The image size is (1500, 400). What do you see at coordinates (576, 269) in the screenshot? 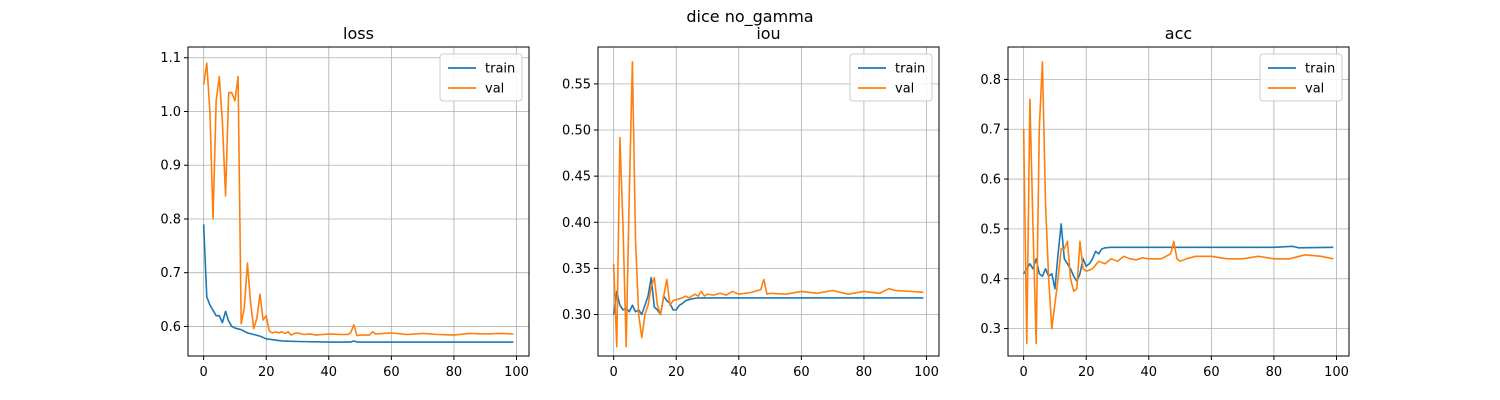
I see `y-tick-label: 0.35` at bounding box center [576, 269].